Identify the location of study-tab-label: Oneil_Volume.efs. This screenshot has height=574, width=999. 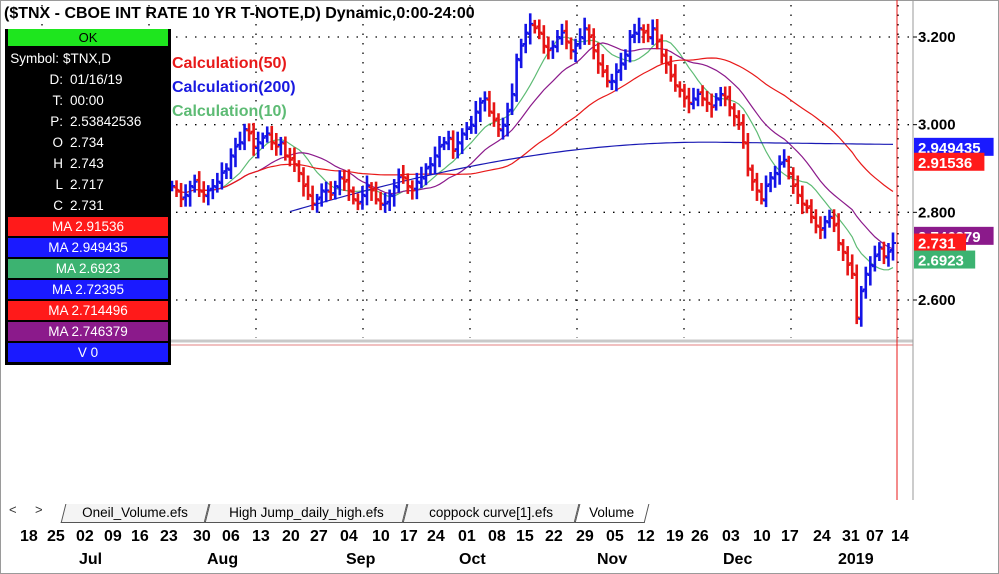
(135, 512).